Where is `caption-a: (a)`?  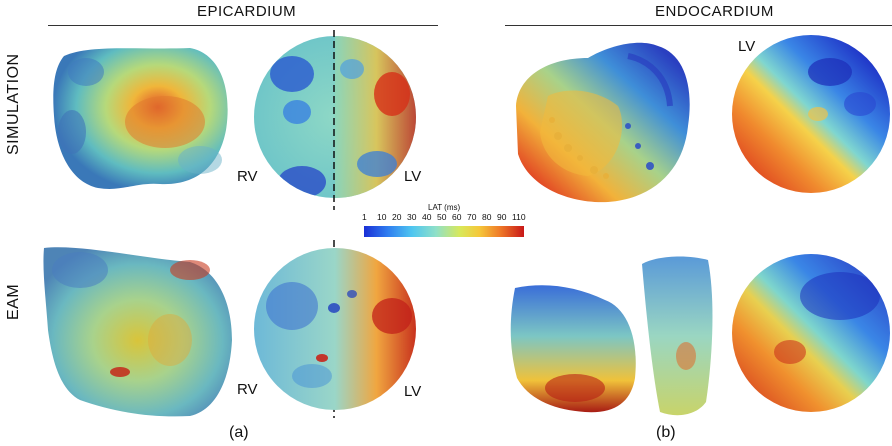
caption-a: (a) is located at coordinates (239, 432).